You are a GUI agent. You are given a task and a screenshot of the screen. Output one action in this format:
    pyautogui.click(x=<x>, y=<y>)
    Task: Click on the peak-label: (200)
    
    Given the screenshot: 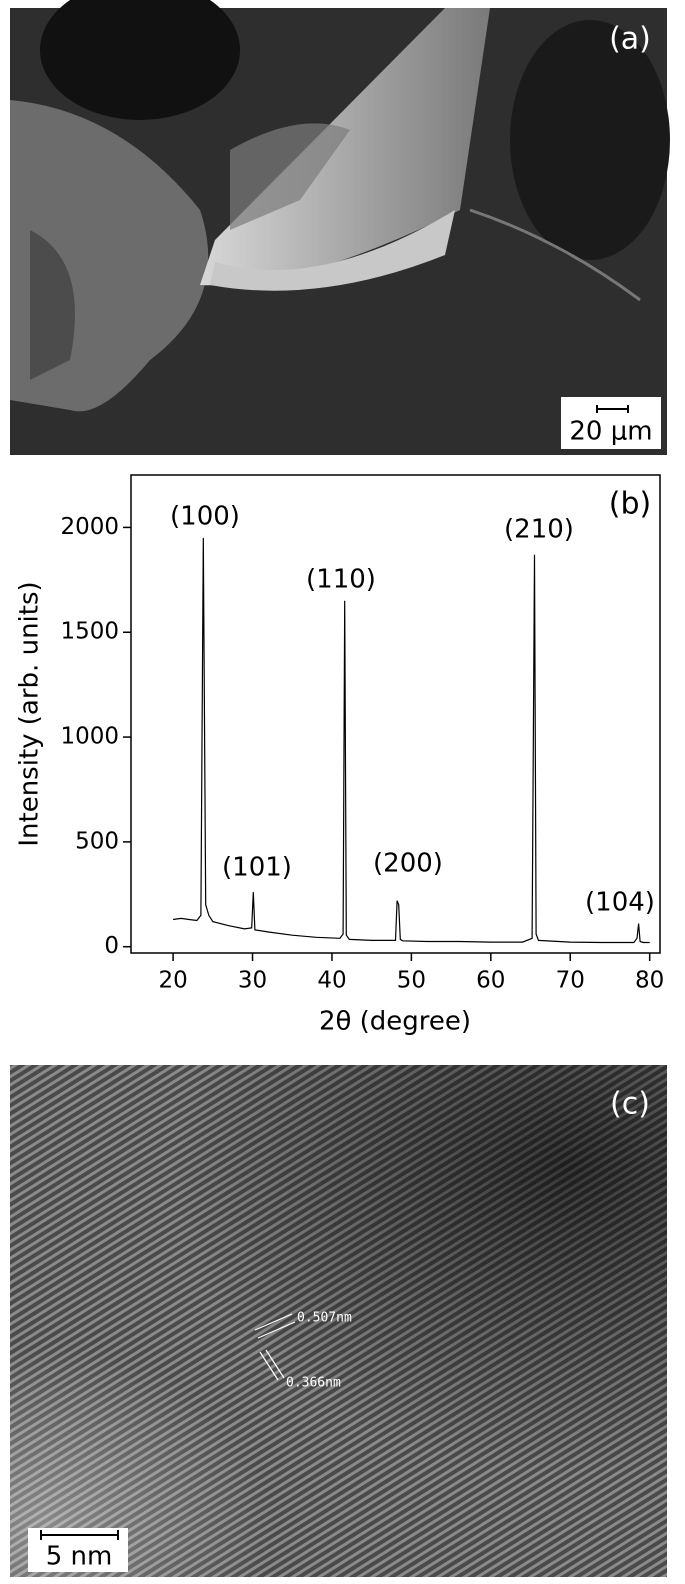 What is the action you would take?
    pyautogui.click(x=408, y=864)
    